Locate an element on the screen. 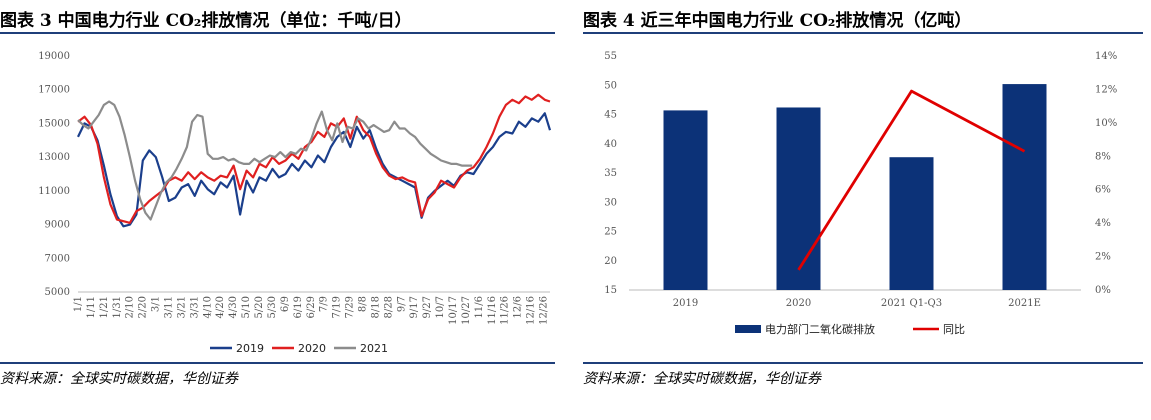 Image resolution: width=1151 pixels, height=420 pixels. x-tick-label: 4/20 is located at coordinates (220, 307).